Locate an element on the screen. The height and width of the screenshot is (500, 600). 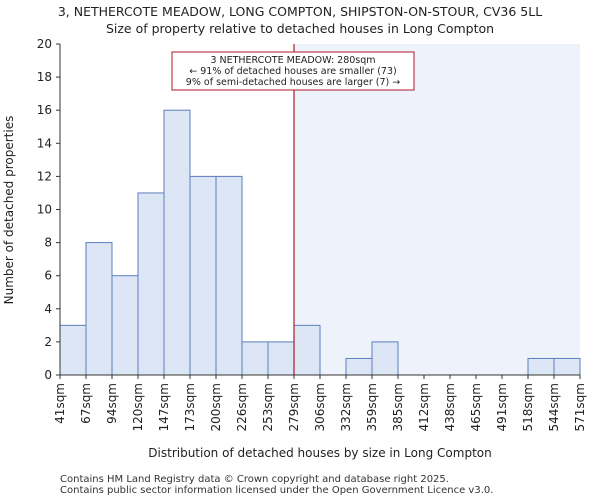
y-tick-label: 12 is located at coordinates (44, 176).